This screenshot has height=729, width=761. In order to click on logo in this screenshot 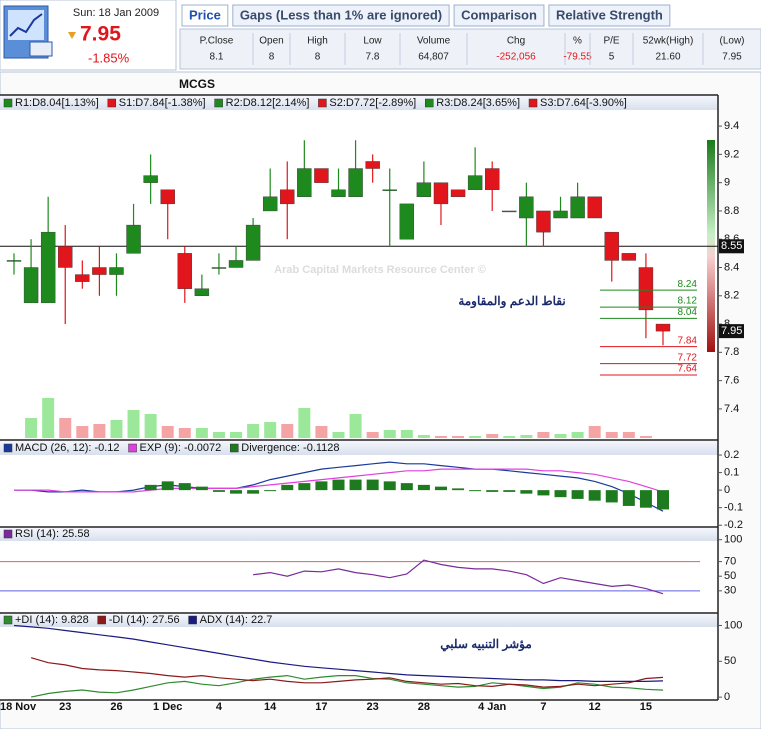, I will do `click(28, 32)`.